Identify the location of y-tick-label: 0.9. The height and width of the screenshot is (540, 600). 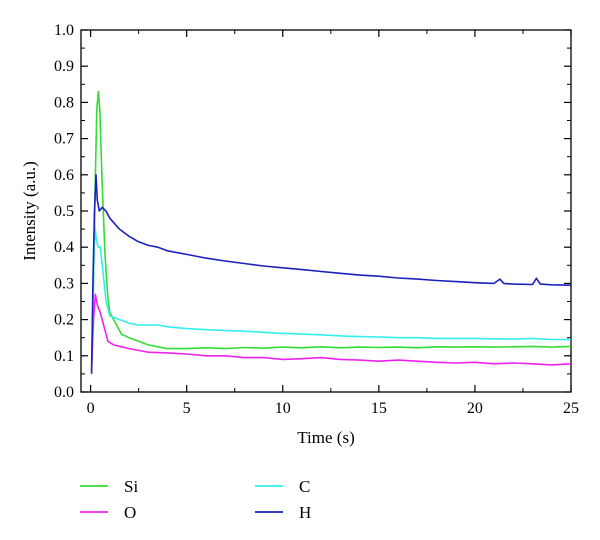
(64, 66).